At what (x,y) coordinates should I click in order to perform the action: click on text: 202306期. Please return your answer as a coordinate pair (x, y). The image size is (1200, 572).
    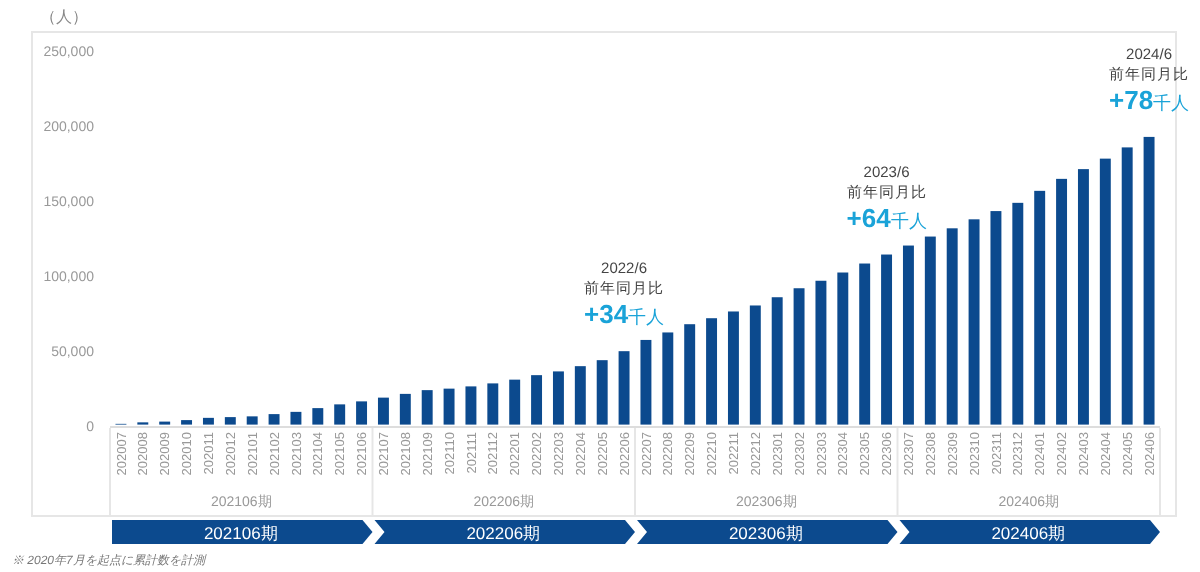
    Looking at the image, I should click on (766, 533).